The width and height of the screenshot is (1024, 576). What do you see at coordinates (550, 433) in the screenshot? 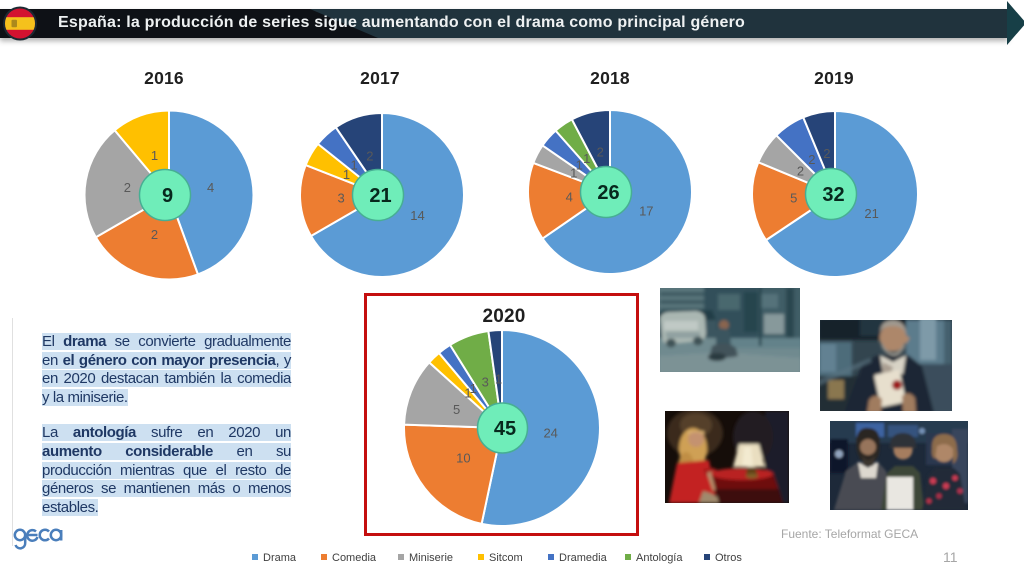
I see `svg-text: 24` at bounding box center [550, 433].